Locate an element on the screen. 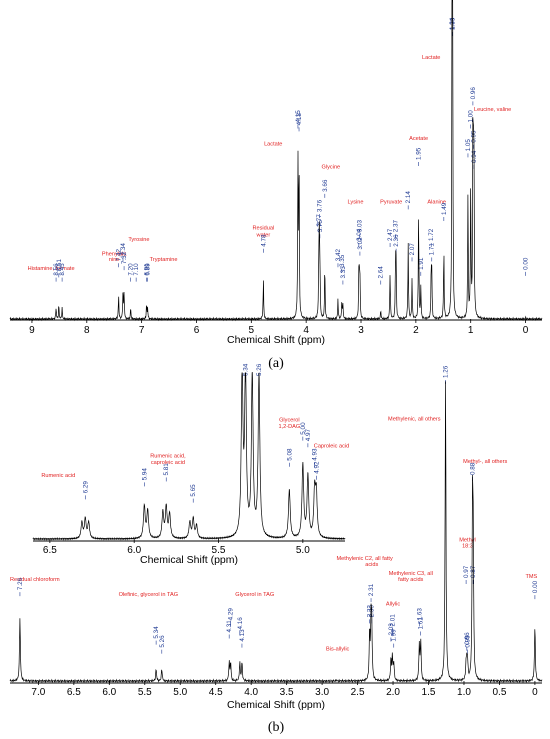 The height and width of the screenshot is (739, 550). a-annotation-alanine: Alanine is located at coordinates (436, 202).